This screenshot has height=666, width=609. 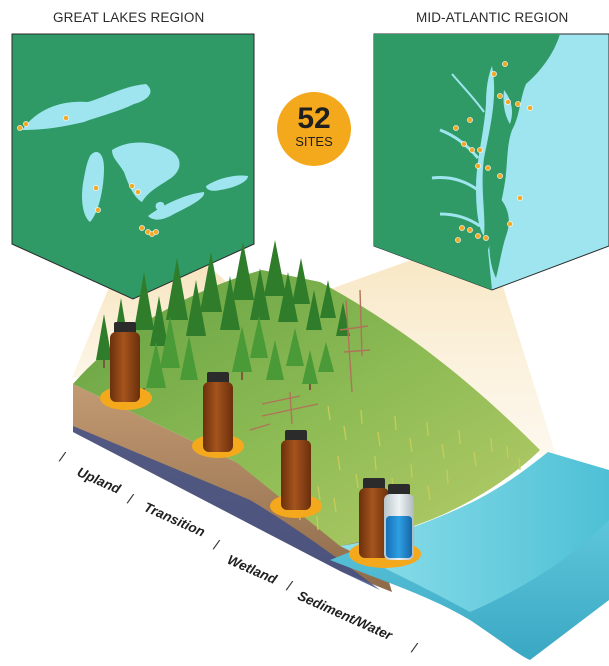 What do you see at coordinates (314, 118) in the screenshot?
I see `site-count-number: 52` at bounding box center [314, 118].